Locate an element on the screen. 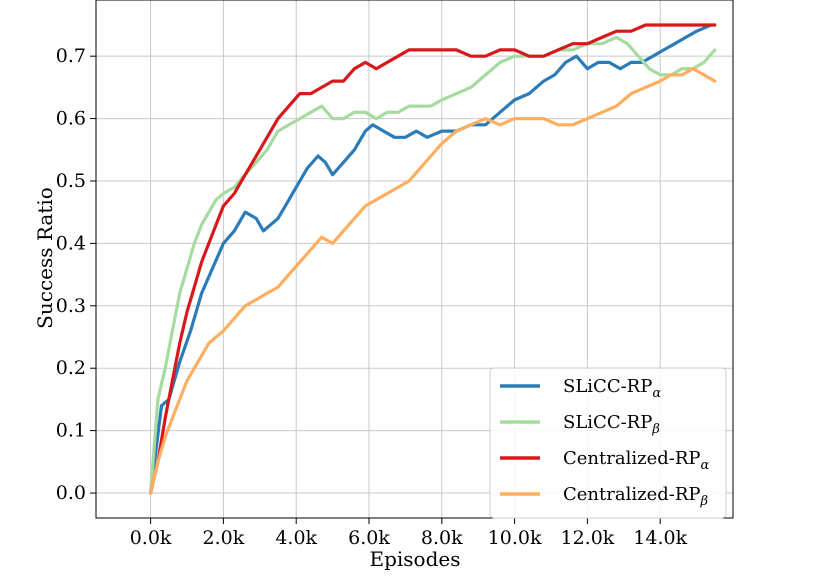 Image resolution: width=830 pixels, height=576 pixels. legend-box is located at coordinates (608, 443).